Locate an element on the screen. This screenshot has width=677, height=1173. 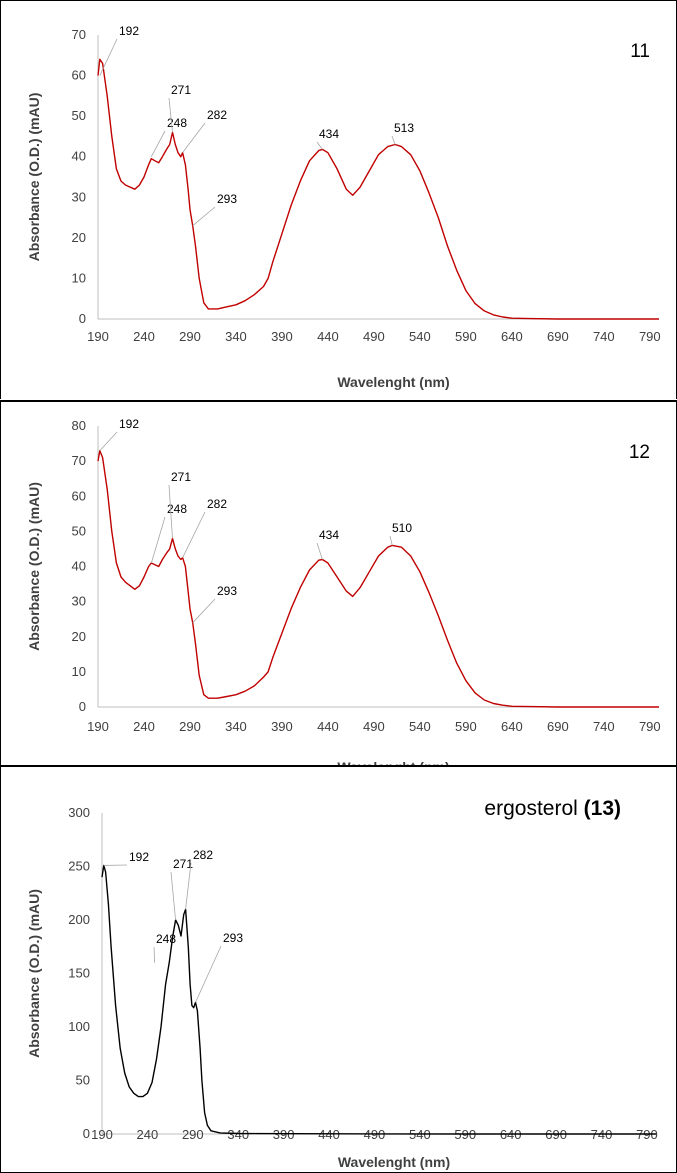
peak-label: 510 is located at coordinates (402, 528).